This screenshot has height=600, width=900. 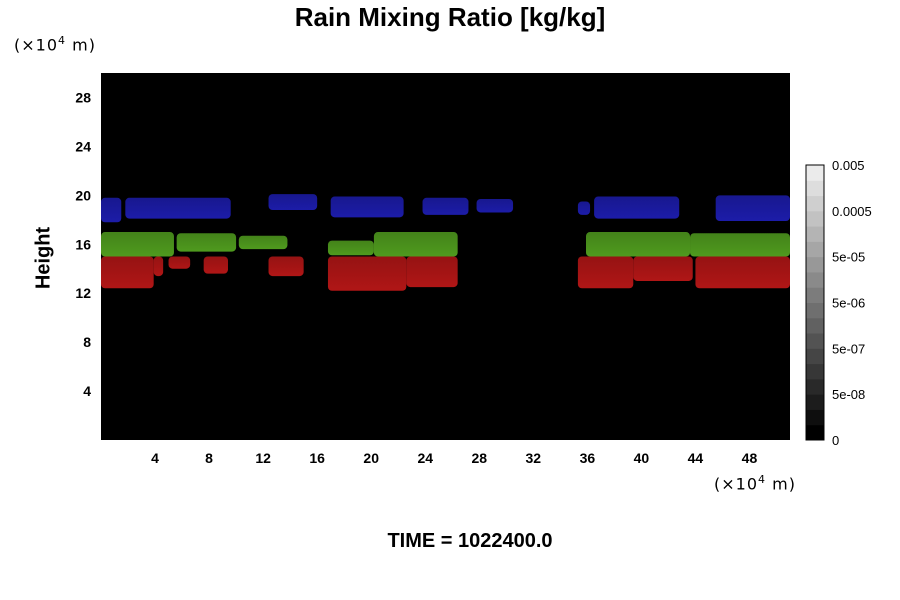 What do you see at coordinates (642, 458) in the screenshot?
I see `x-tick-label-40: 40` at bounding box center [642, 458].